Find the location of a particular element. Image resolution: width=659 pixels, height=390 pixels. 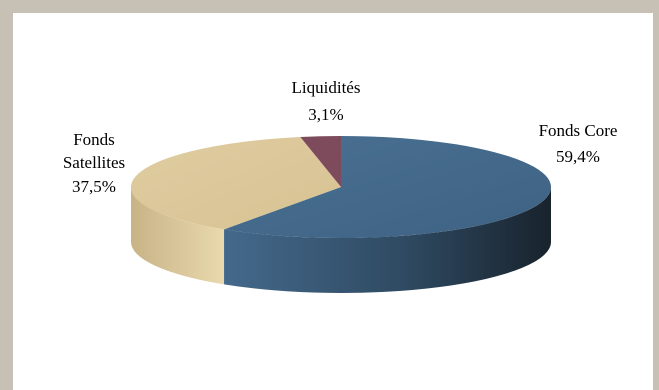

label-core-name: Fonds Core is located at coordinates (578, 130).